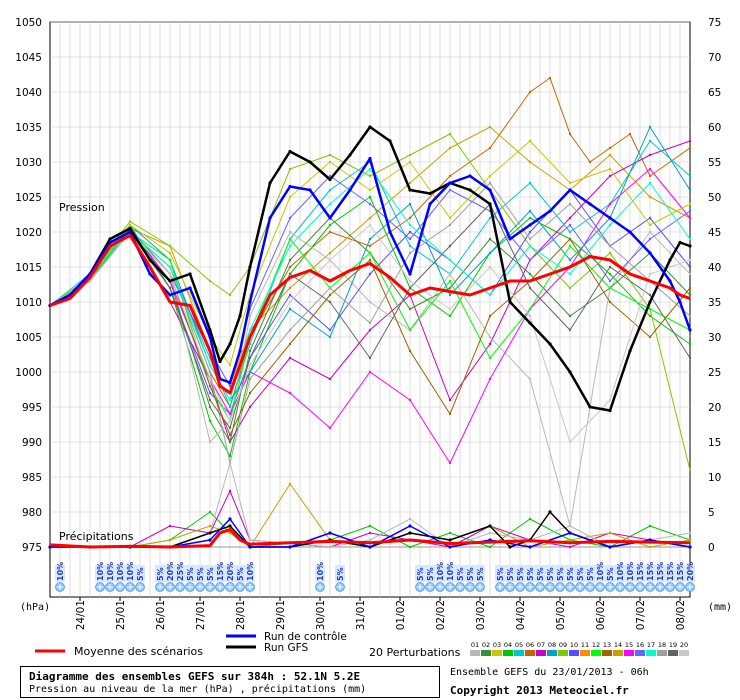 The height and width of the screenshot is (700, 740). I want to click on precip-gfs-point, so click(450, 540).